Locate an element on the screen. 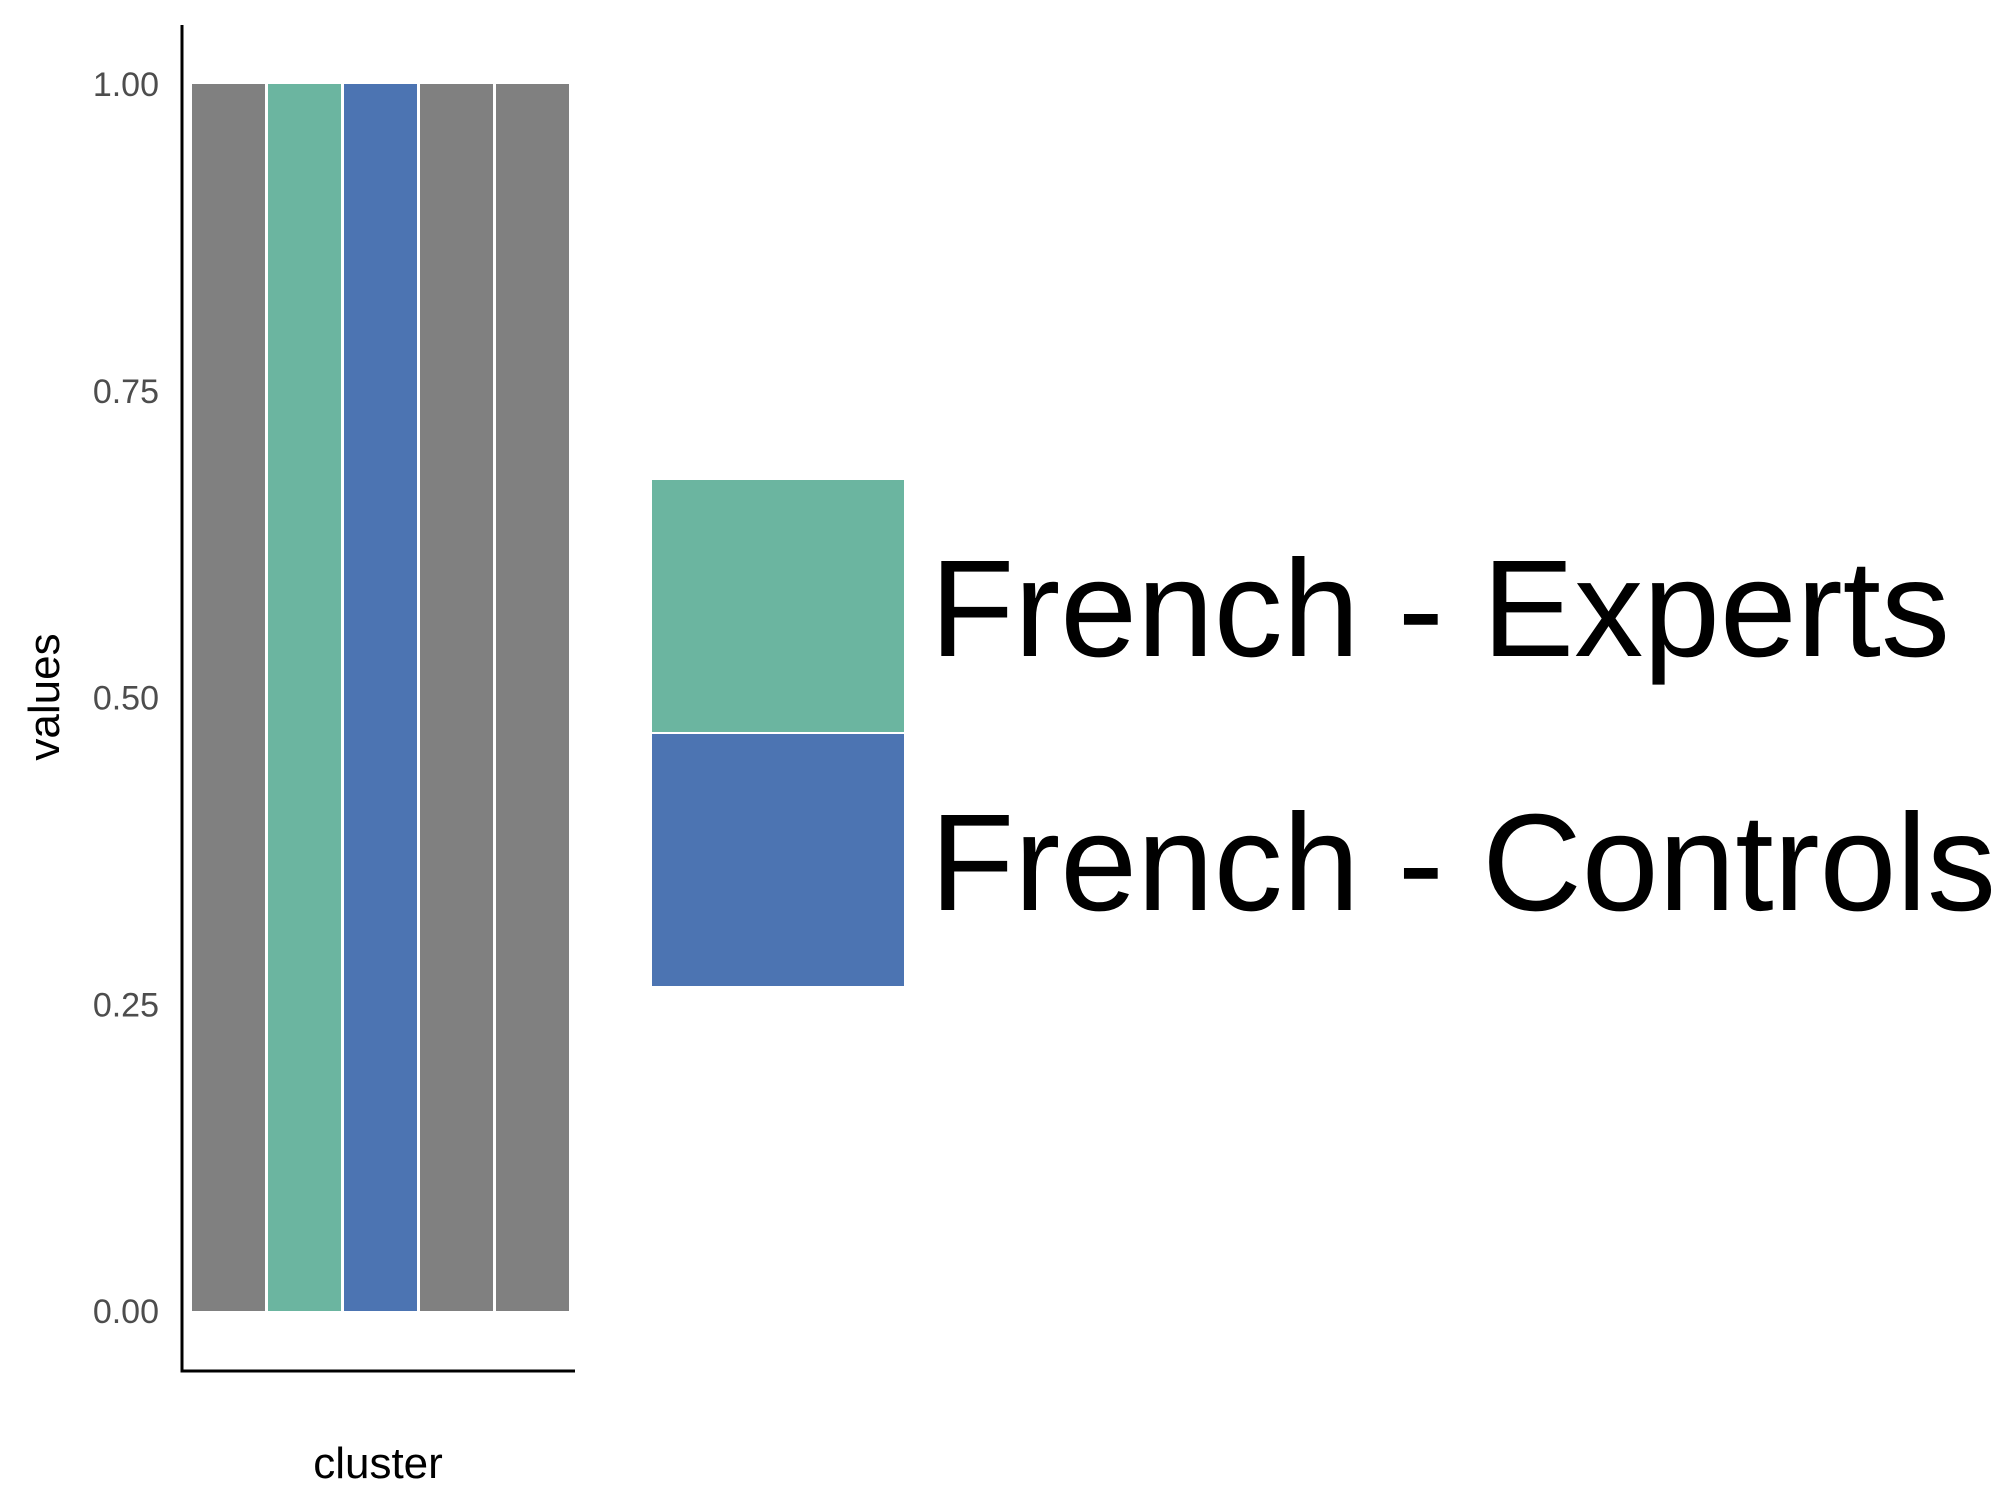 Image resolution: width=2000 pixels, height=1500 pixels. y-tick-labels: 0.00 0.25 0.50 0.75 1.00 is located at coordinates (126, 698).